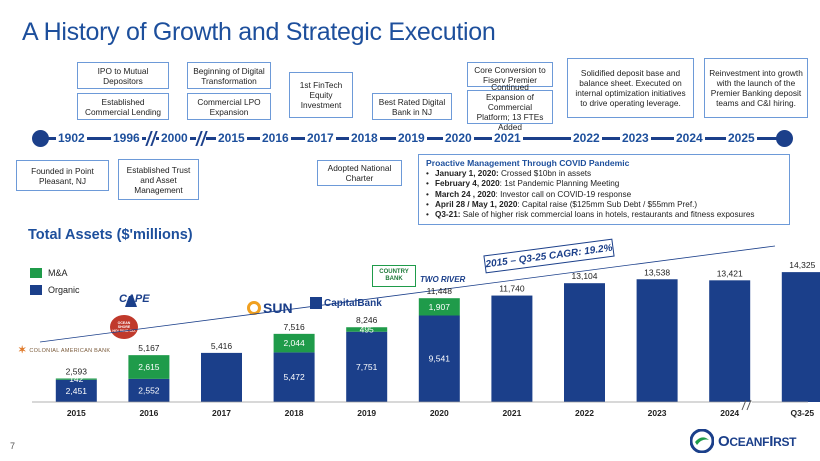 The height and width of the screenshot is (461, 820). I want to click on cagr-label: 2015 – Q3-25 CAGR: 19.2%, so click(549, 256).